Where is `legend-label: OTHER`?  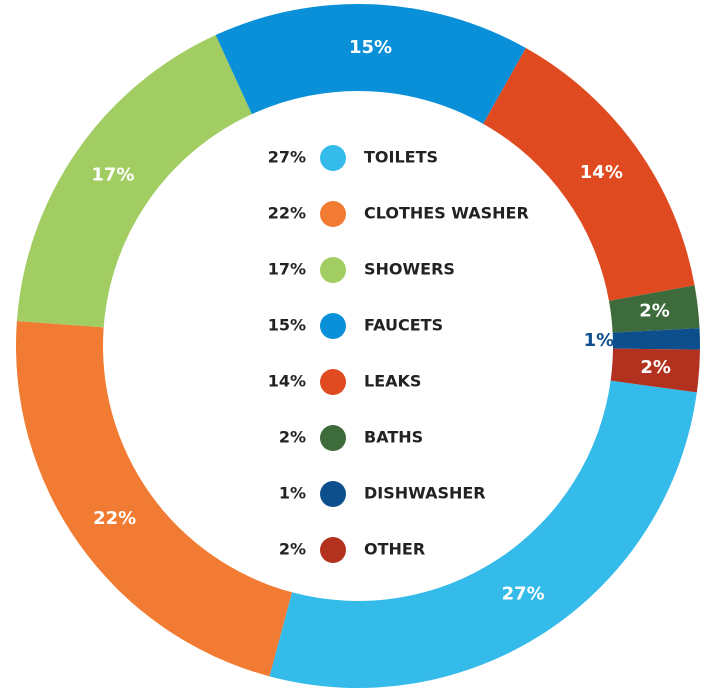
legend-label: OTHER is located at coordinates (394, 549).